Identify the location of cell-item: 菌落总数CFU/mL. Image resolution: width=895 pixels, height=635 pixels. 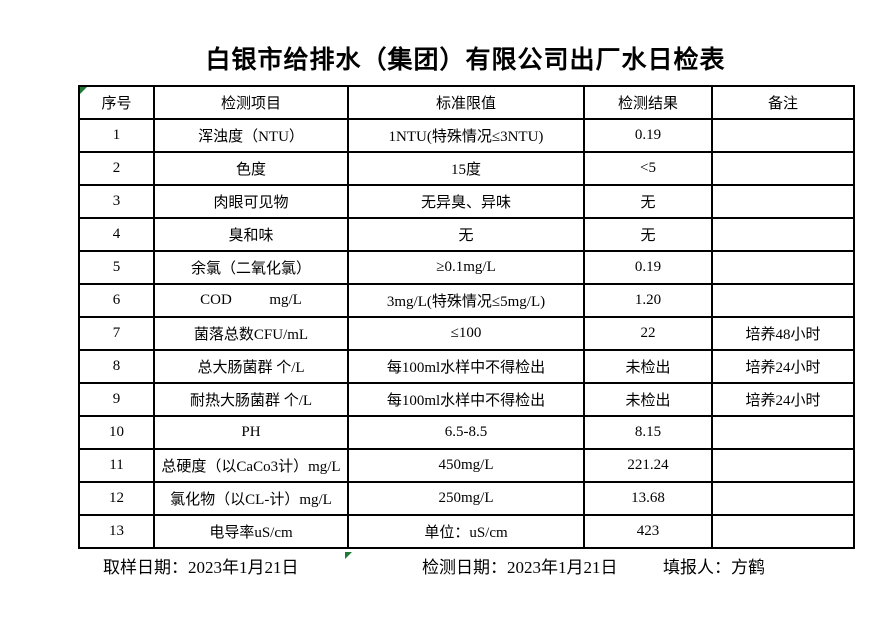
(251, 333).